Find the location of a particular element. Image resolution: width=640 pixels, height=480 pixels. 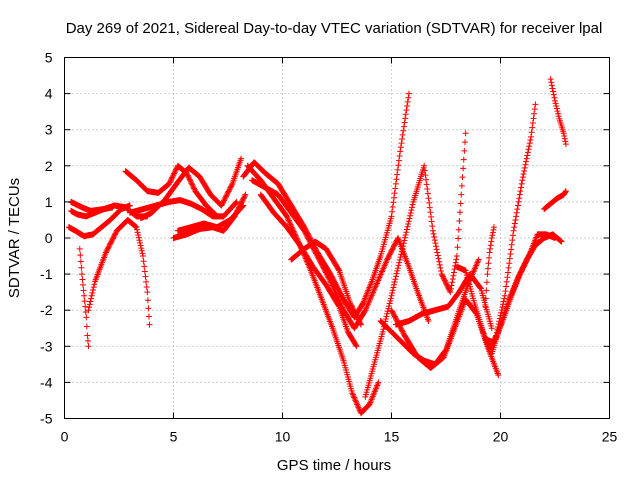

y-tick-label: -4 is located at coordinates (46, 382).